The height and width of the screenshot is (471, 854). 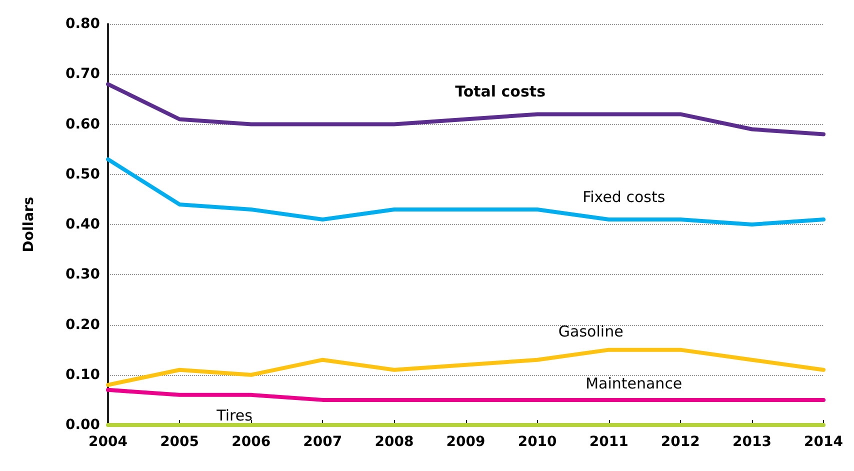 I want to click on y-tick-label: 0.60, so click(x=82, y=124).